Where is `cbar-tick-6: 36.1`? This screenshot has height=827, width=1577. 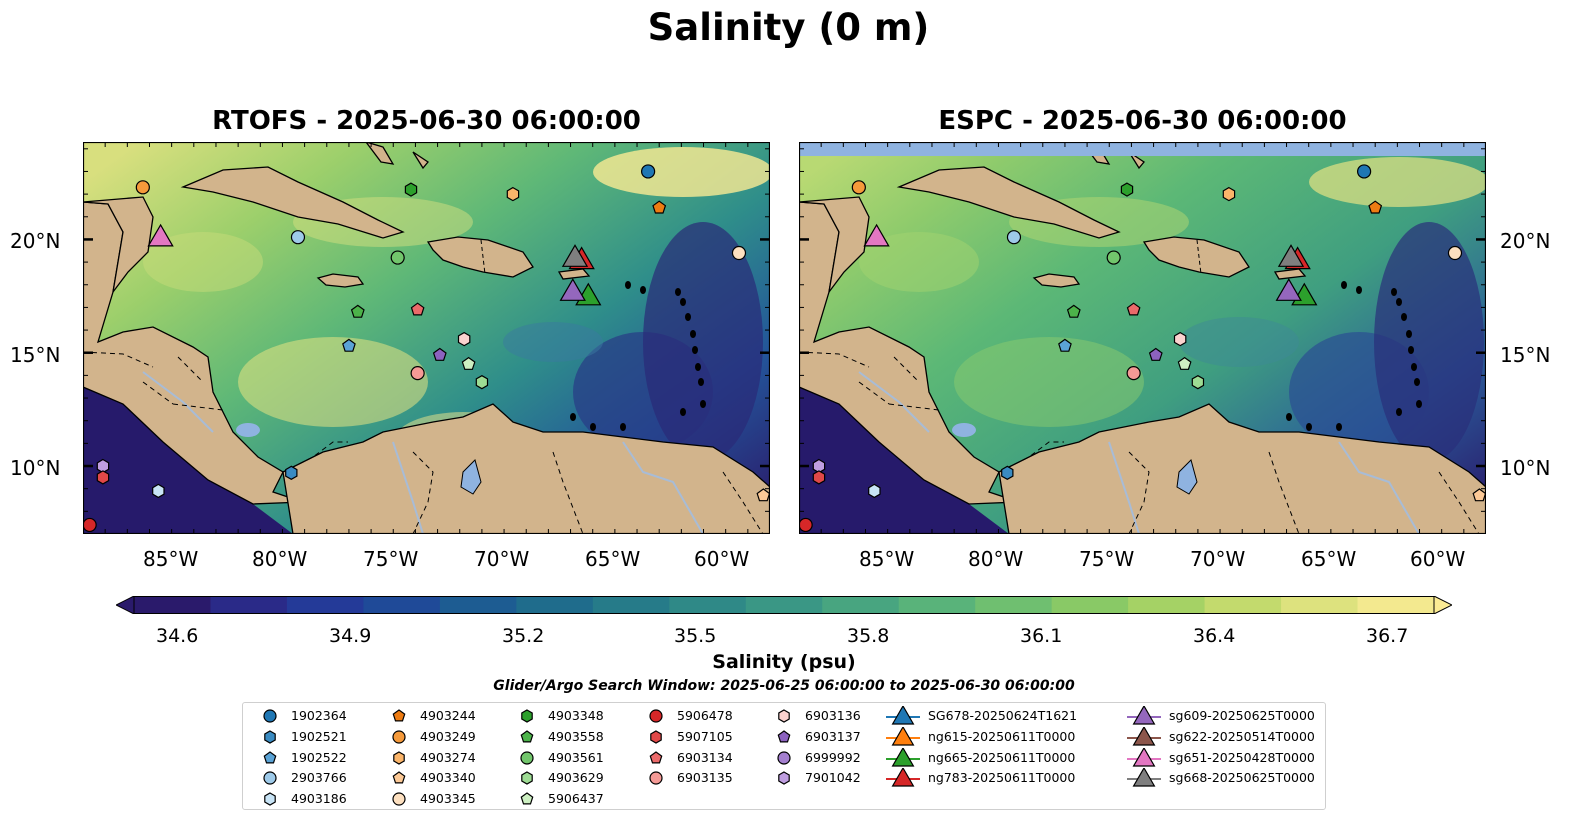 cbar-tick-6: 36.1 is located at coordinates (1041, 636).